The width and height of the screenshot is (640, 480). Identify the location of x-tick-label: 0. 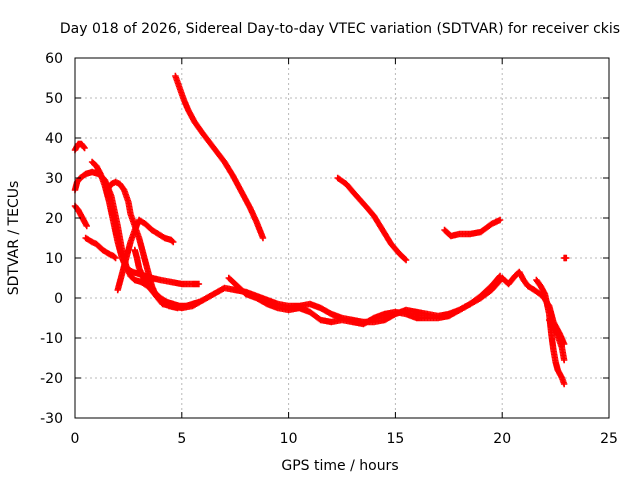
(75, 439).